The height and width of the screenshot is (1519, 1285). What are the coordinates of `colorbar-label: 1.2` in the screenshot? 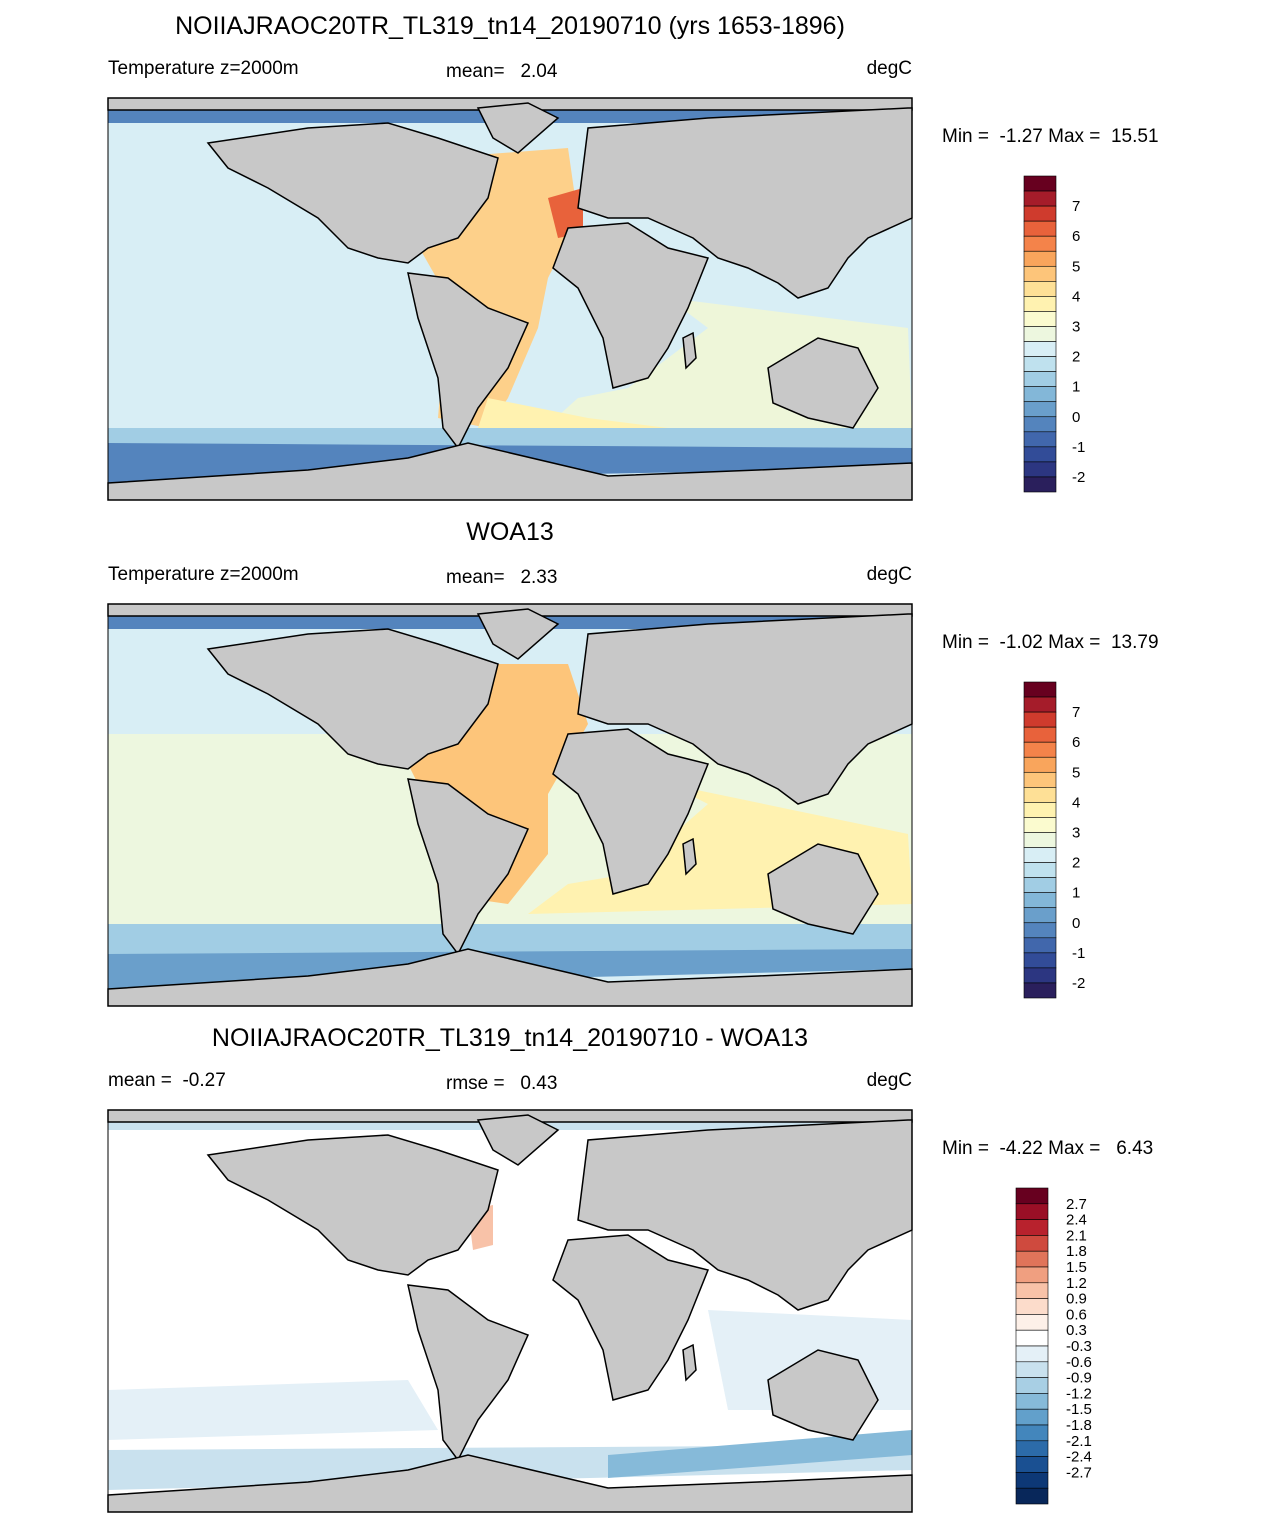 It's located at (1076, 1283).